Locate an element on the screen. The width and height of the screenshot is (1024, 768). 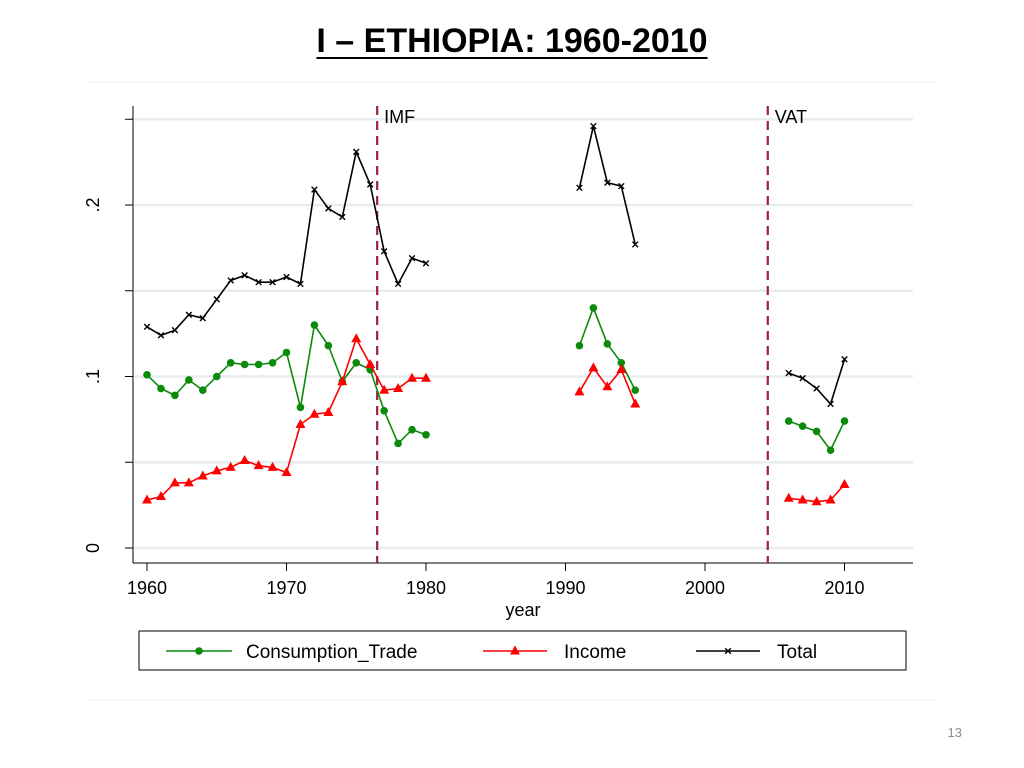
slide-title: I – ETHIOPIA: 1960-2010 is located at coordinates (512, 41).